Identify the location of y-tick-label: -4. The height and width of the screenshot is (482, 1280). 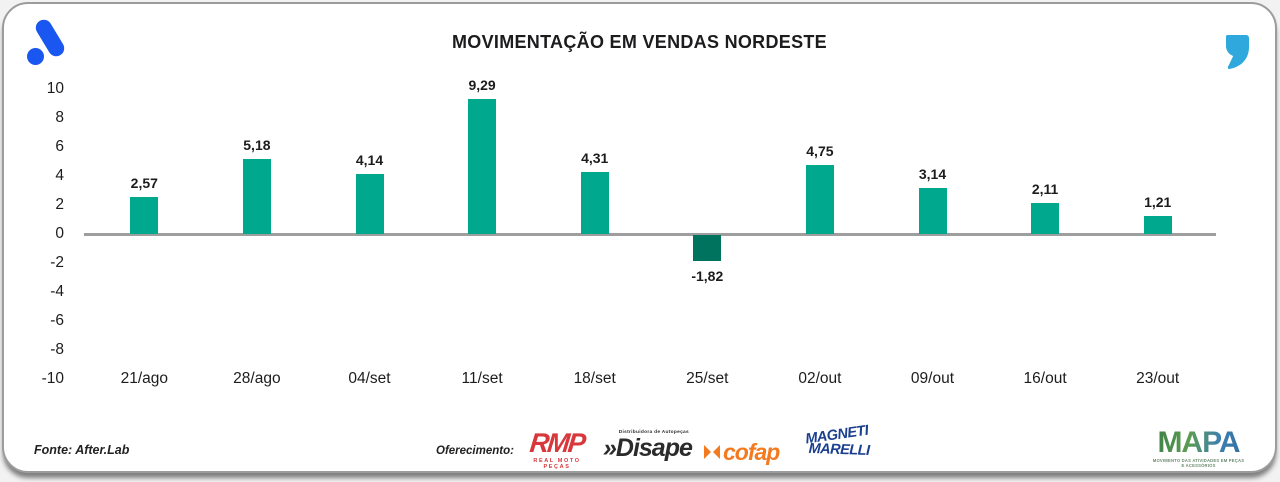
(57, 291).